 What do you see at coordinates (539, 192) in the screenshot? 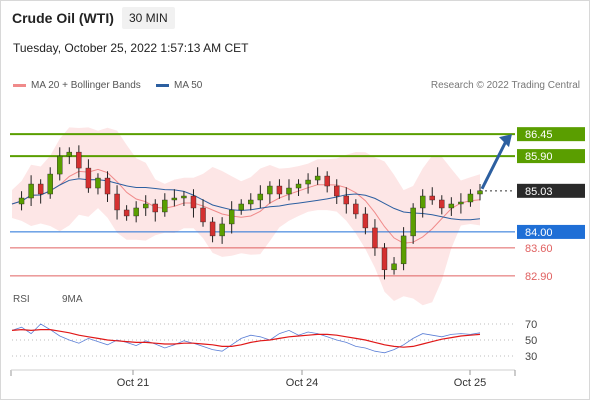
I see `last-price-label: 85.03` at bounding box center [539, 192].